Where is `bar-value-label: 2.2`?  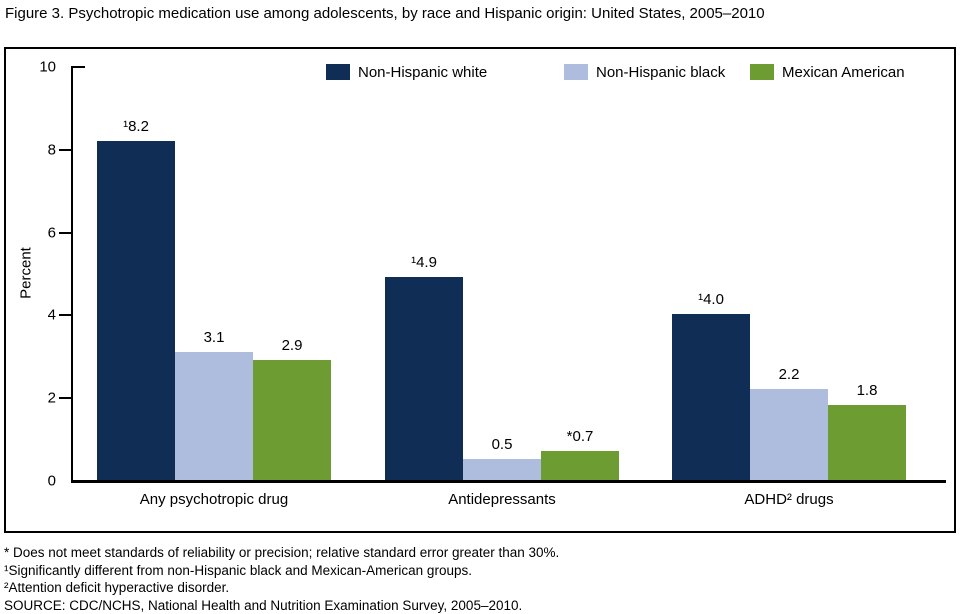 bar-value-label: 2.2 is located at coordinates (789, 374).